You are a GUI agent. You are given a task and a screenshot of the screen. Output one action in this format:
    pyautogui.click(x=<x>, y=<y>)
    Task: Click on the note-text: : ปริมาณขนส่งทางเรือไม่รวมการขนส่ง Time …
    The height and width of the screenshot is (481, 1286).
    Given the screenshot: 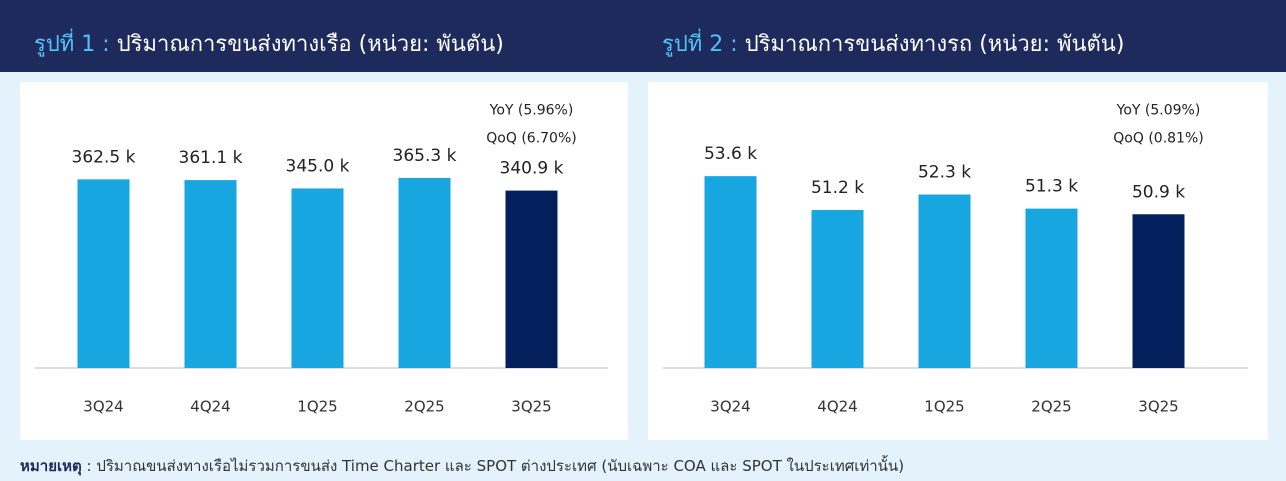 What is the action you would take?
    pyautogui.click(x=493, y=465)
    